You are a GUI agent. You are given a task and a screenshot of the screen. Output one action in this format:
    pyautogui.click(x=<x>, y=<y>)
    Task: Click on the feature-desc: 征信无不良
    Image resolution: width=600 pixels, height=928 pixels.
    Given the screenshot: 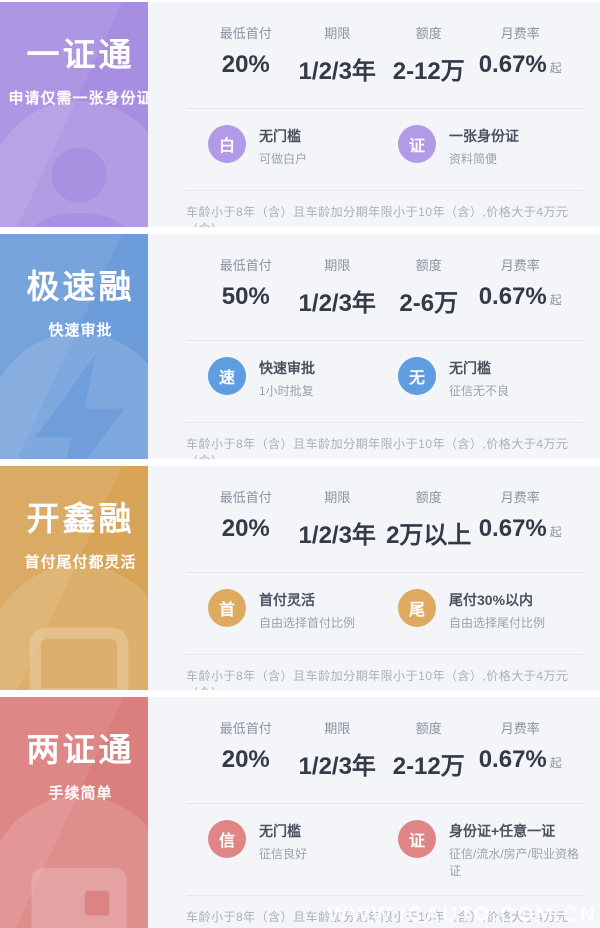 What is the action you would take?
    pyautogui.click(x=479, y=391)
    